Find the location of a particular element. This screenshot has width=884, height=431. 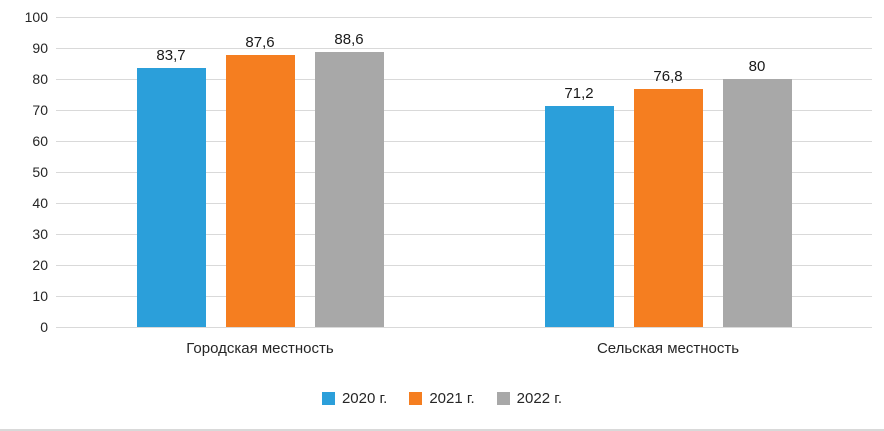

legend-item: 2022 г. is located at coordinates (529, 398).